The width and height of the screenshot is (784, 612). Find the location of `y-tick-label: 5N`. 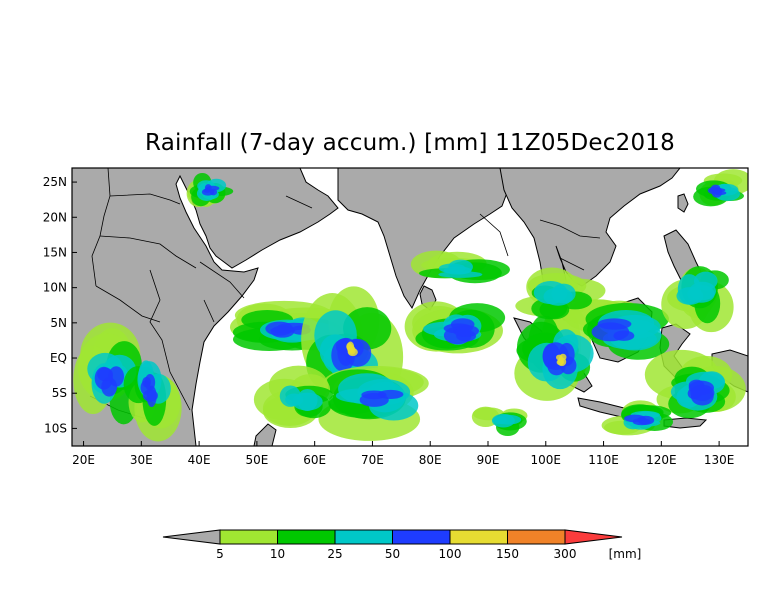

y-tick-label: 5N is located at coordinates (58, 323).